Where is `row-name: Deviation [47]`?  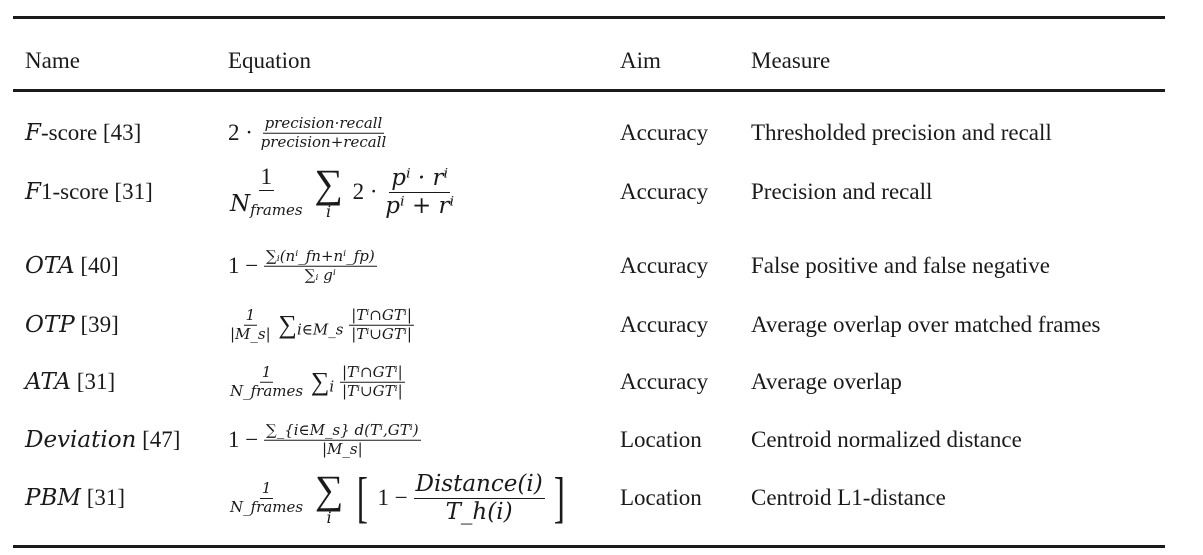
row-name: Deviation [47] is located at coordinates (103, 440).